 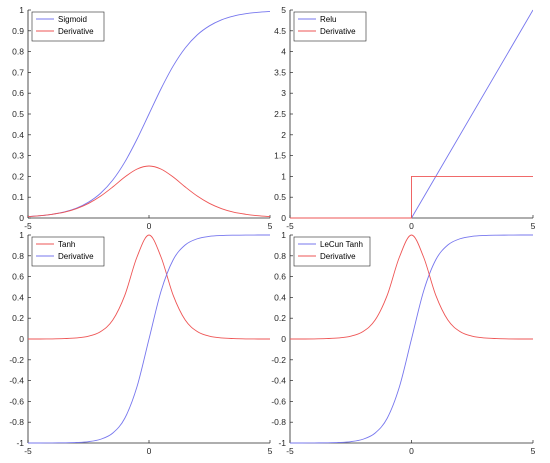 I want to click on y-tick-label: 2.5, so click(x=280, y=114).